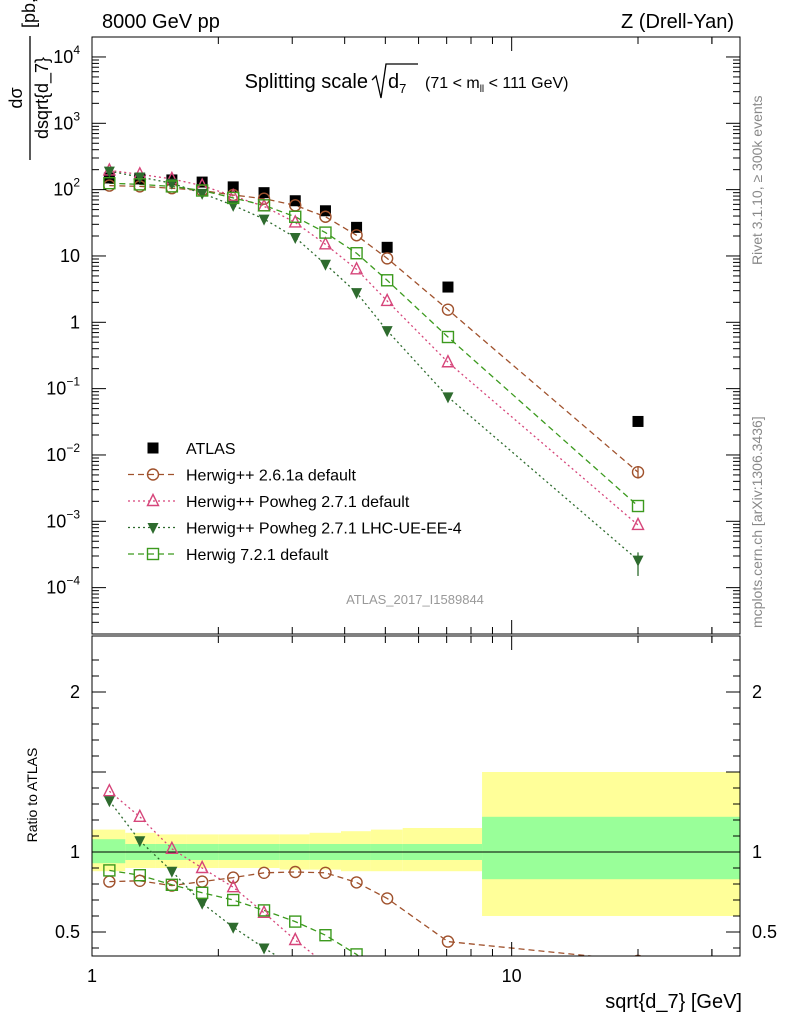  What do you see at coordinates (306, 82) in the screenshot?
I see `plot-title-main: Splitting scale` at bounding box center [306, 82].